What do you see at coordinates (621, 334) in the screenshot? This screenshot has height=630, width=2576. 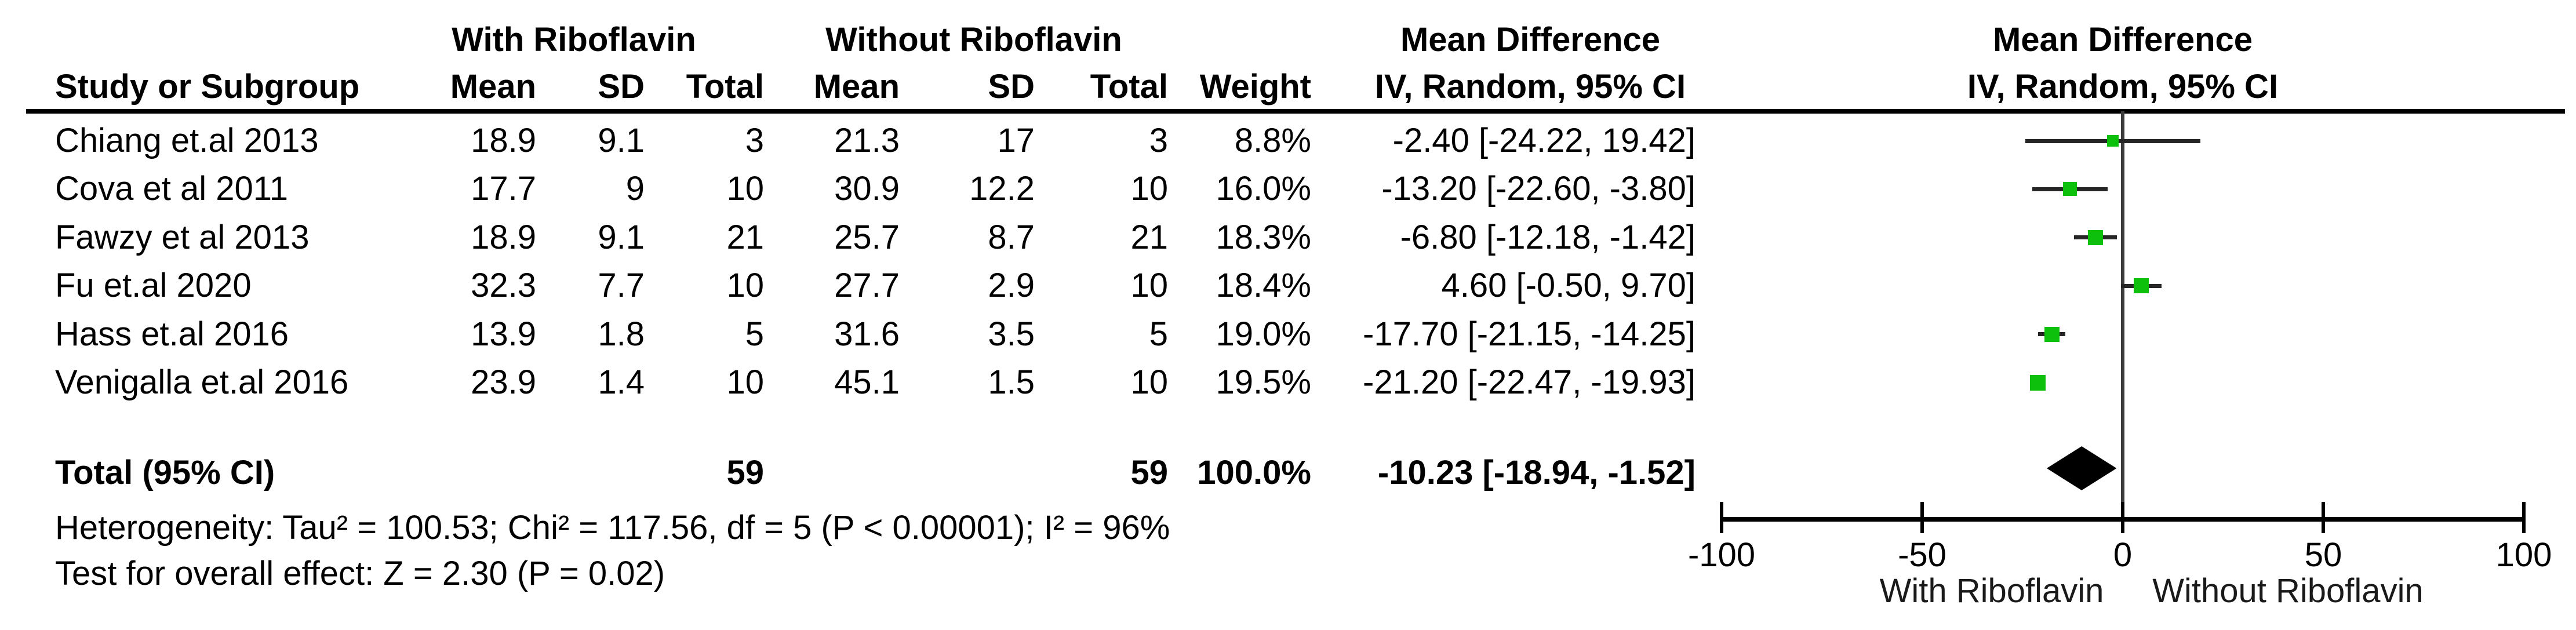 I see `cell-sd1: 1.8` at bounding box center [621, 334].